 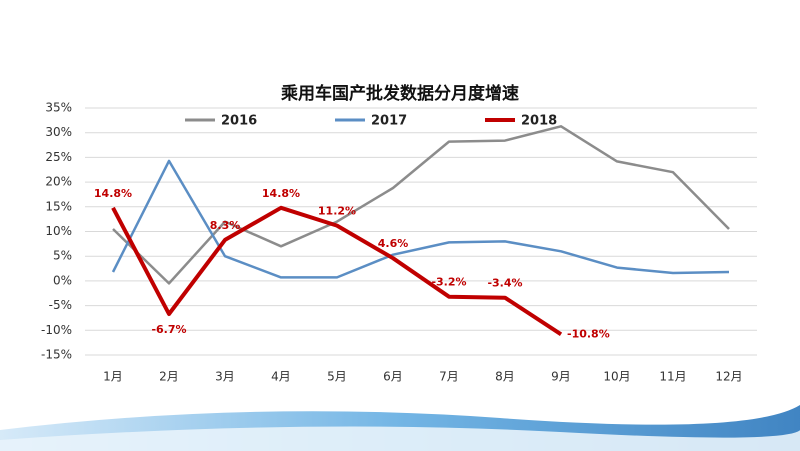 What do you see at coordinates (561, 377) in the screenshot?
I see `x-tick-label: 9月` at bounding box center [561, 377].